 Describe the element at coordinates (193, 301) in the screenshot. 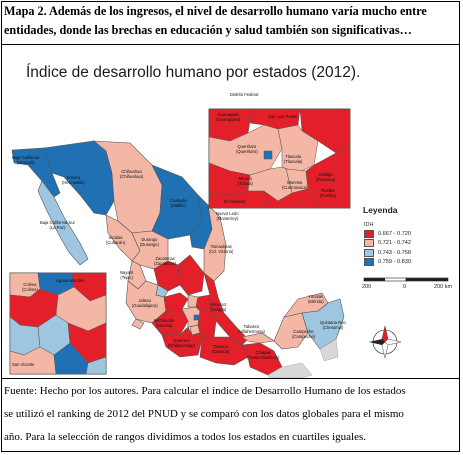

I see `state-queretaro` at that location.